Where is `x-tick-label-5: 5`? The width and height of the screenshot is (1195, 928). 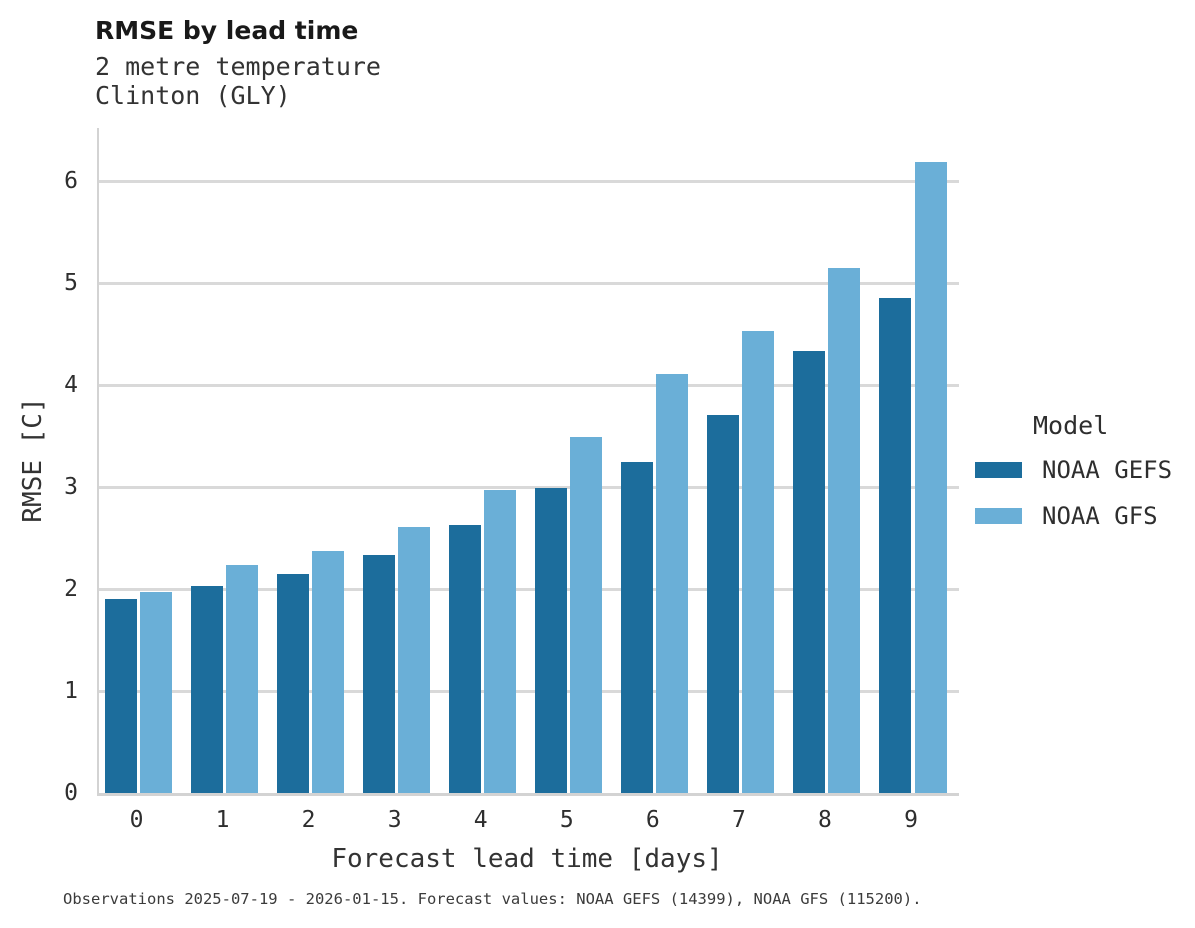 x-tick-label-5: 5 is located at coordinates (566, 820).